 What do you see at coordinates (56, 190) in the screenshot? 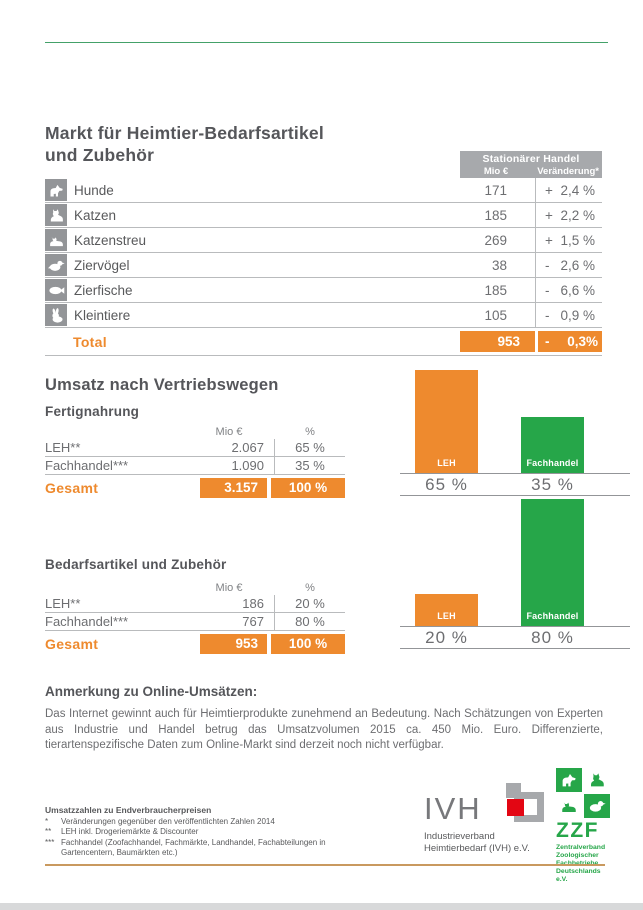
I see `dog-icon` at bounding box center [56, 190].